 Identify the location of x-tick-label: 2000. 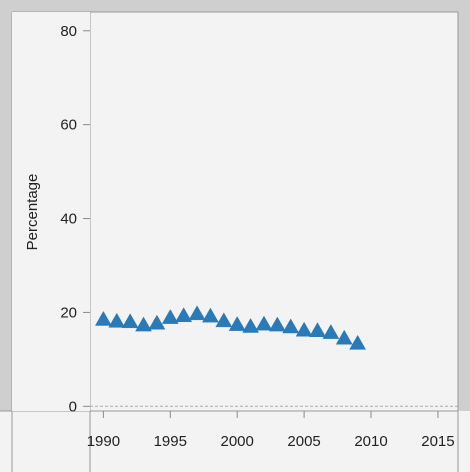
(237, 441).